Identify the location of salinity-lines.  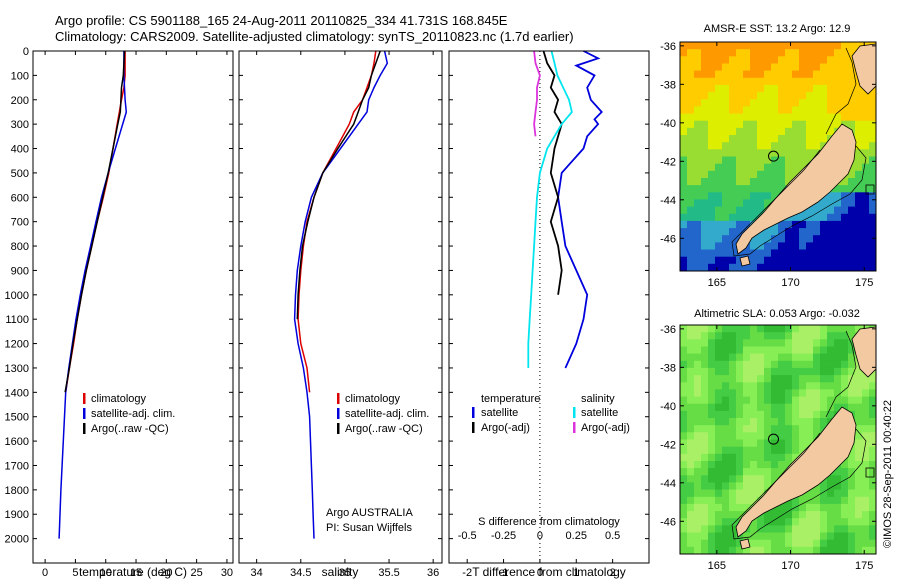
(341, 294).